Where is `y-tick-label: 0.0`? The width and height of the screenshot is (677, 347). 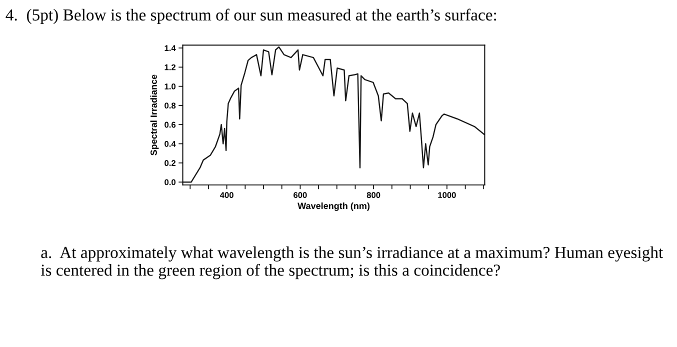
y-tick-label: 0.0 is located at coordinates (170, 182).